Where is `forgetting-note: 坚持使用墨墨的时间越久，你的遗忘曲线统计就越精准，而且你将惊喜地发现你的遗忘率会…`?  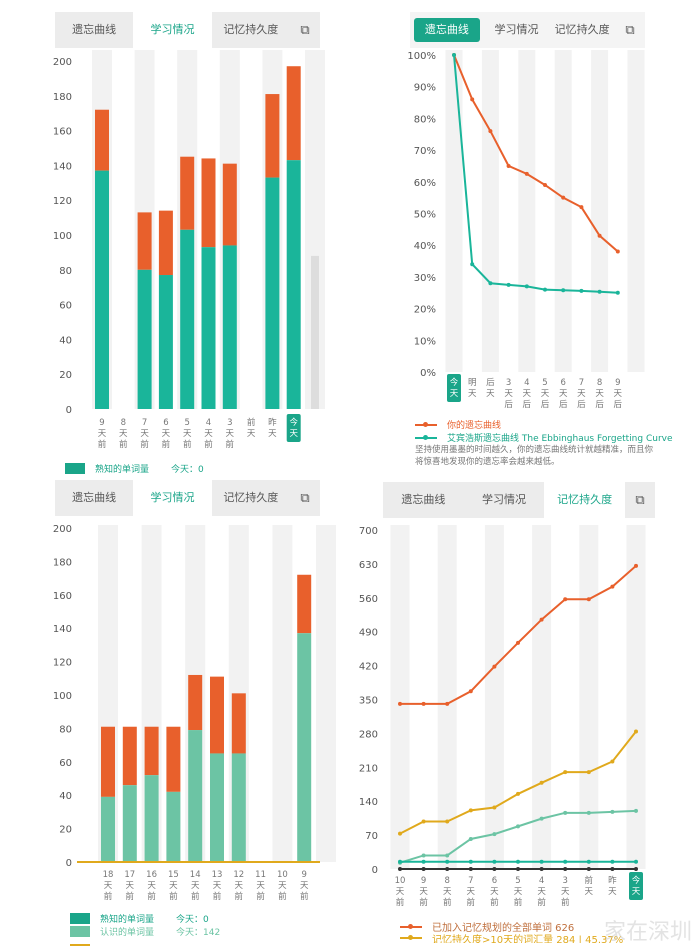
forgetting-note: 坚持使用墨墨的时间越久，你的遗忘曲线统计就越精准，而且你将惊喜地发现你的遗忘率会… is located at coordinates (534, 456).